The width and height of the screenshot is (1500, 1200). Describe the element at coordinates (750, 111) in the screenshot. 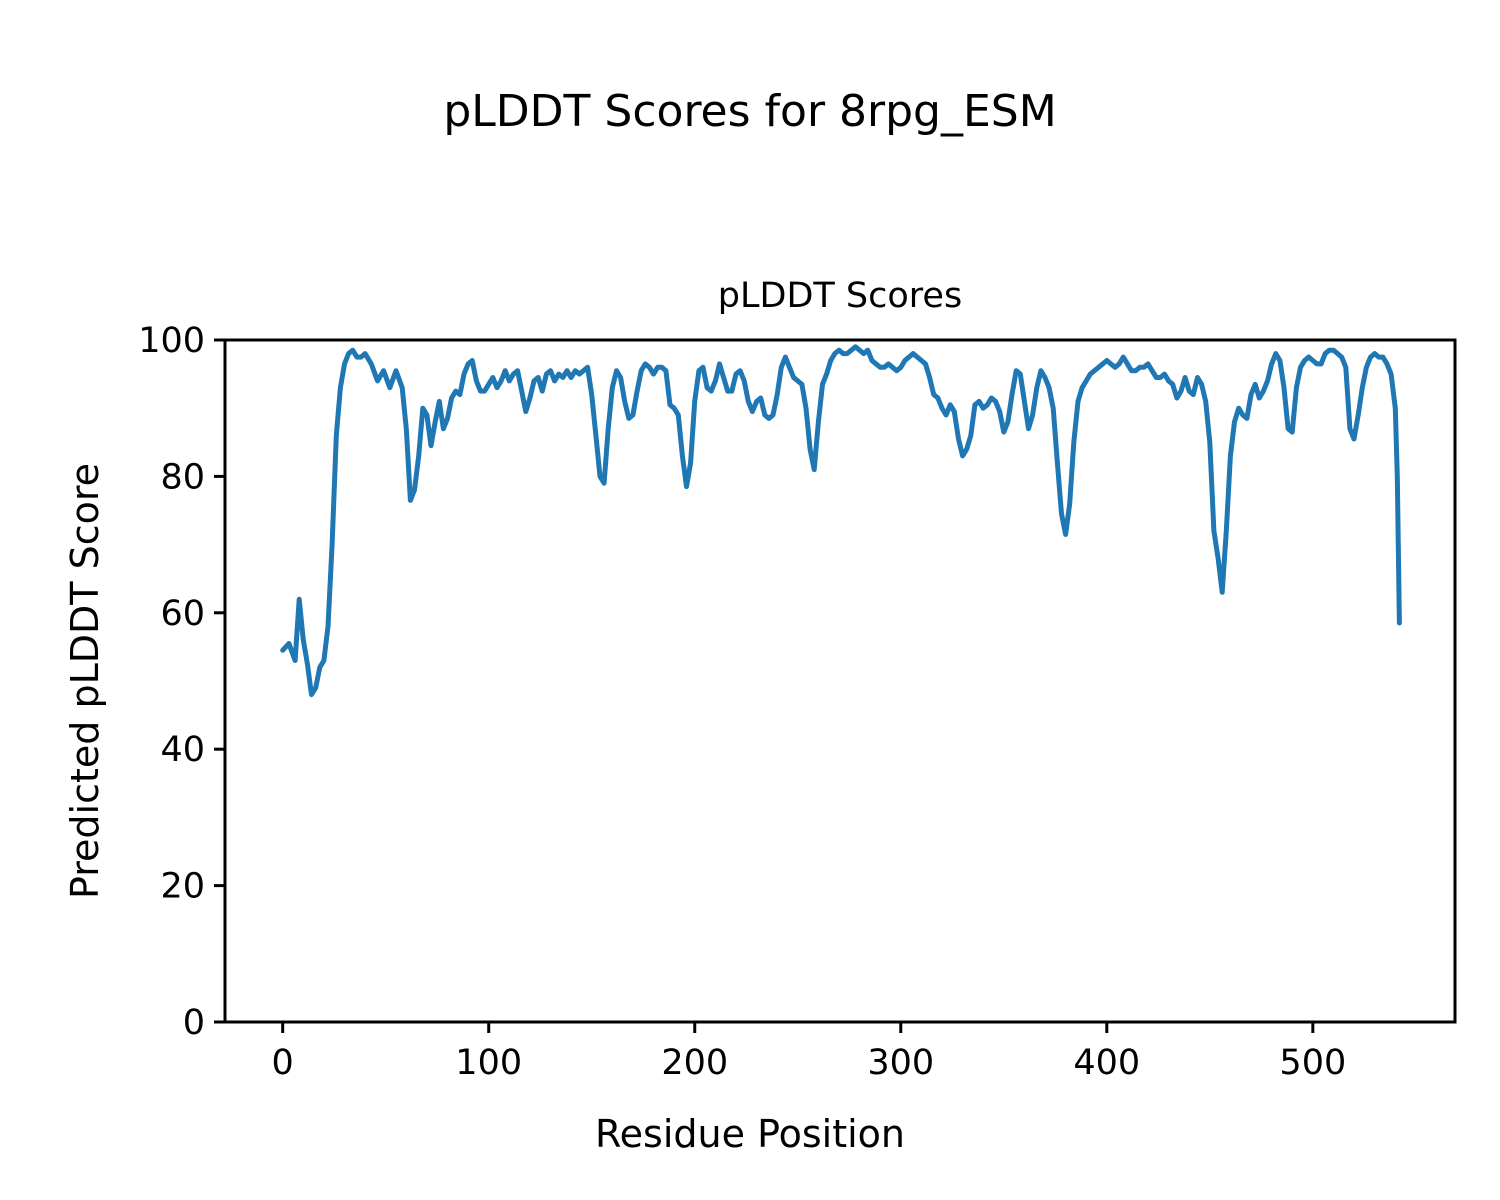

I see `figure-title: pLDDT Scores for 8rpg_ESM` at that location.